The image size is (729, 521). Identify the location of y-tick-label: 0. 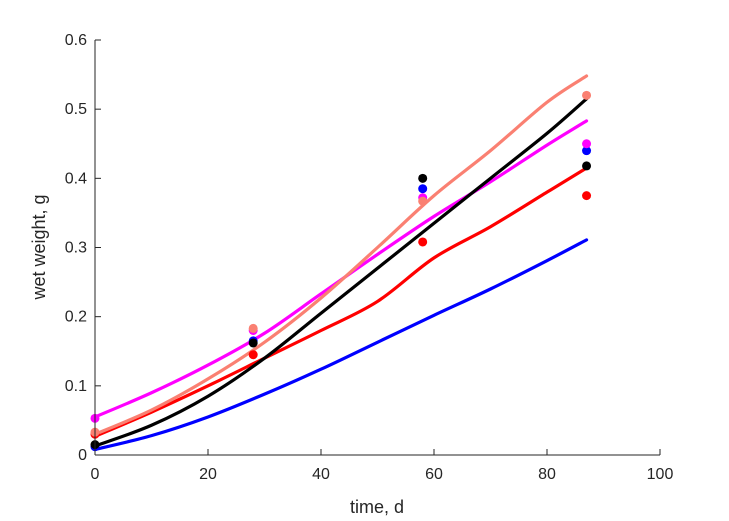
(82, 455).